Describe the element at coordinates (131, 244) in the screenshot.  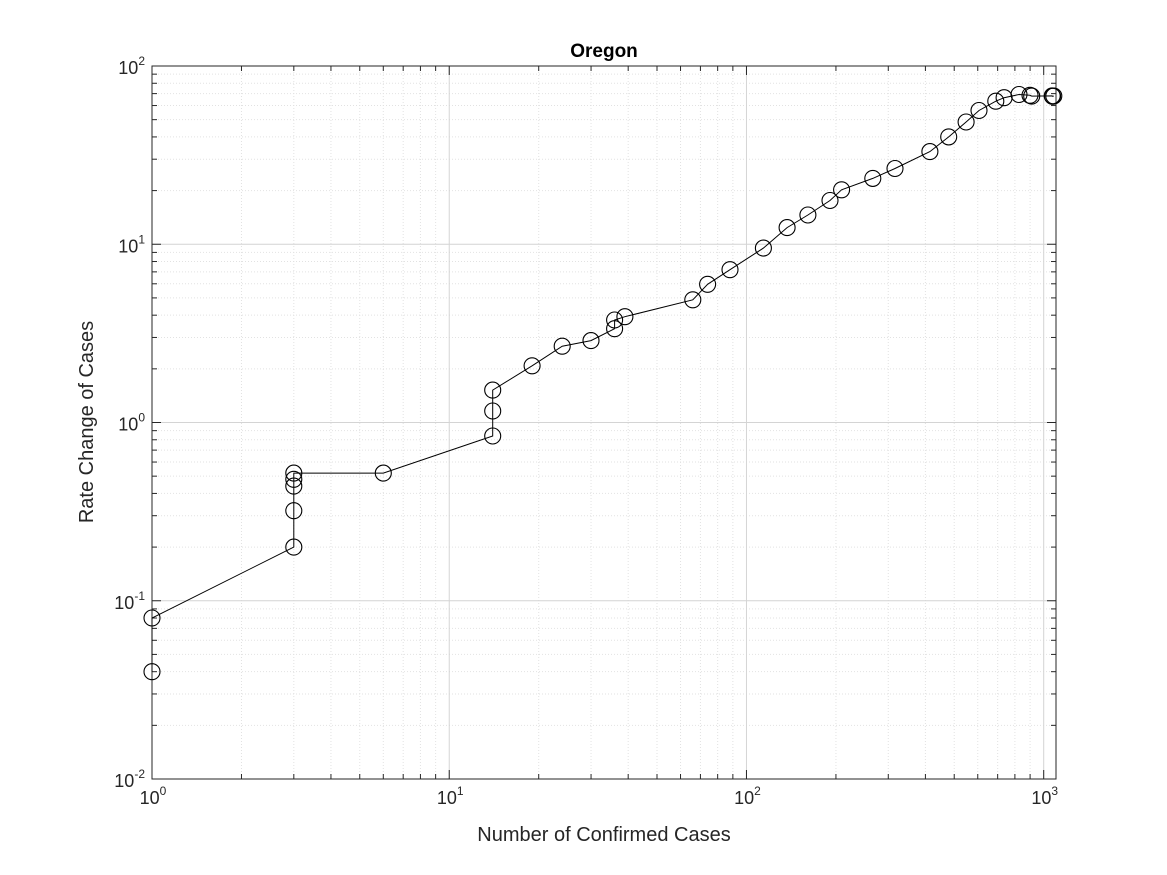
I see `y-tick-label: 10¹` at that location.